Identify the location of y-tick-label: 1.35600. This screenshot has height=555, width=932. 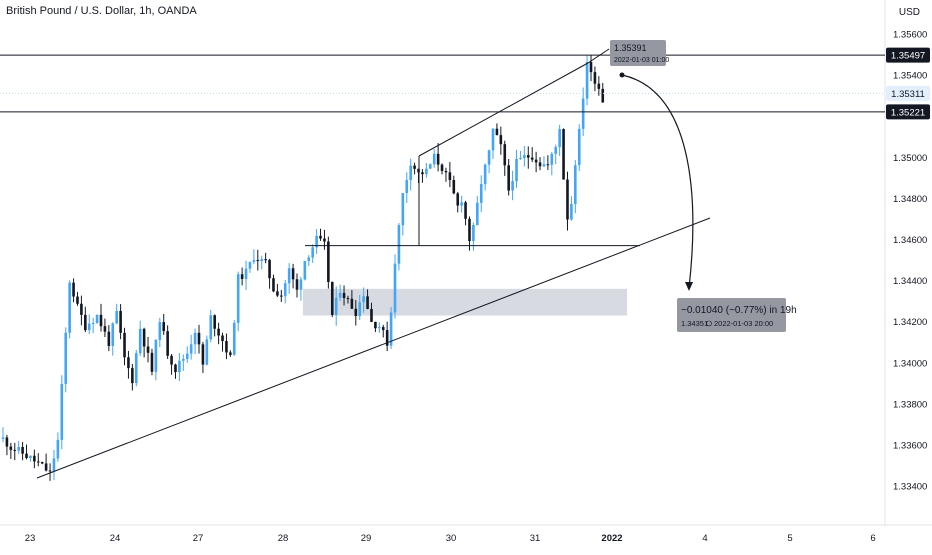
(910, 35).